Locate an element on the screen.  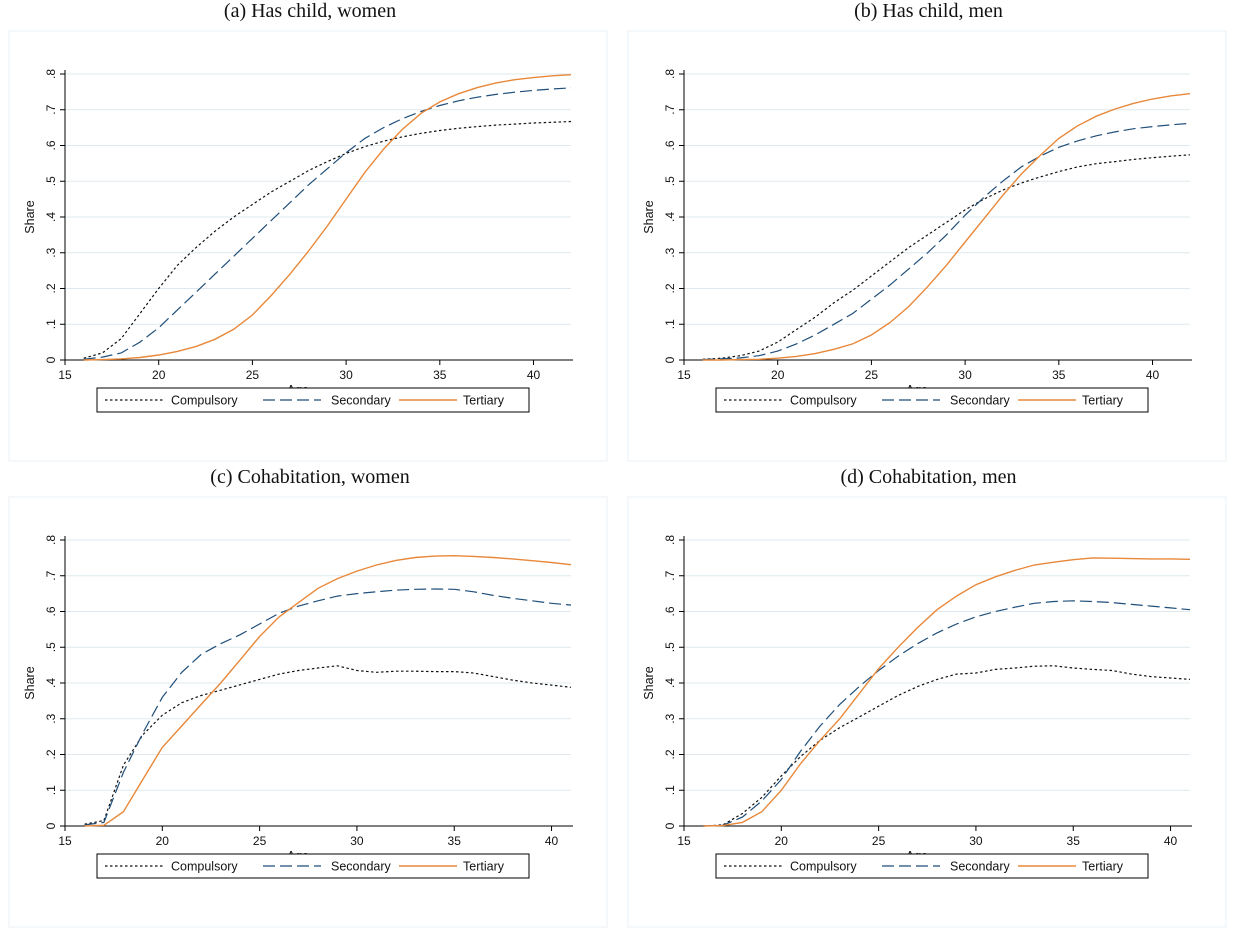
legend-box is located at coordinates (932, 866).